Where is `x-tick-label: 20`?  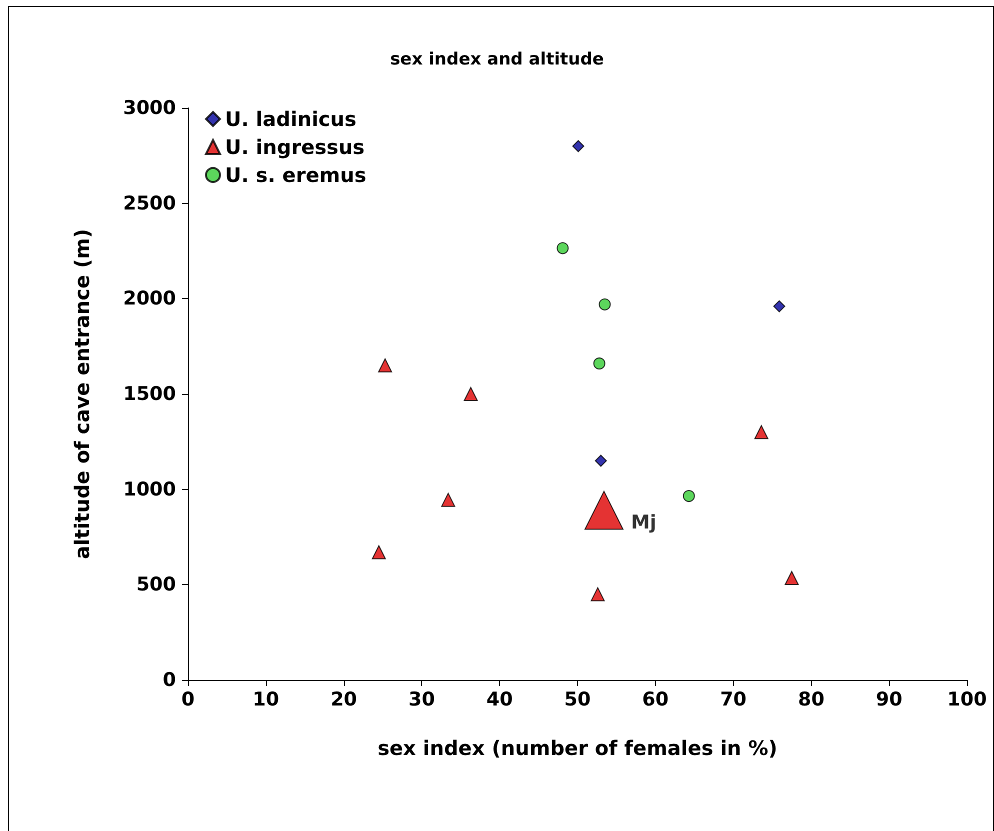 x-tick-label: 20 is located at coordinates (344, 699).